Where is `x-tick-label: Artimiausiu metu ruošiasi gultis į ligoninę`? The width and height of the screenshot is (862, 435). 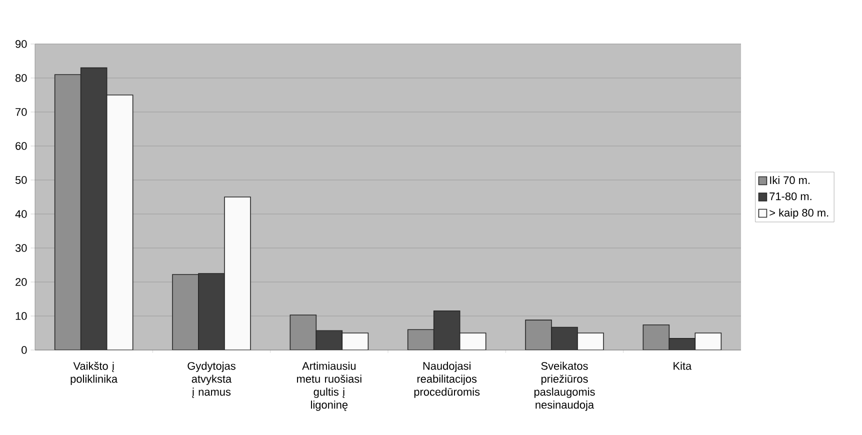 x-tick-label: Artimiausiu metu ruošiasi gultis į ligoninę is located at coordinates (329, 386).